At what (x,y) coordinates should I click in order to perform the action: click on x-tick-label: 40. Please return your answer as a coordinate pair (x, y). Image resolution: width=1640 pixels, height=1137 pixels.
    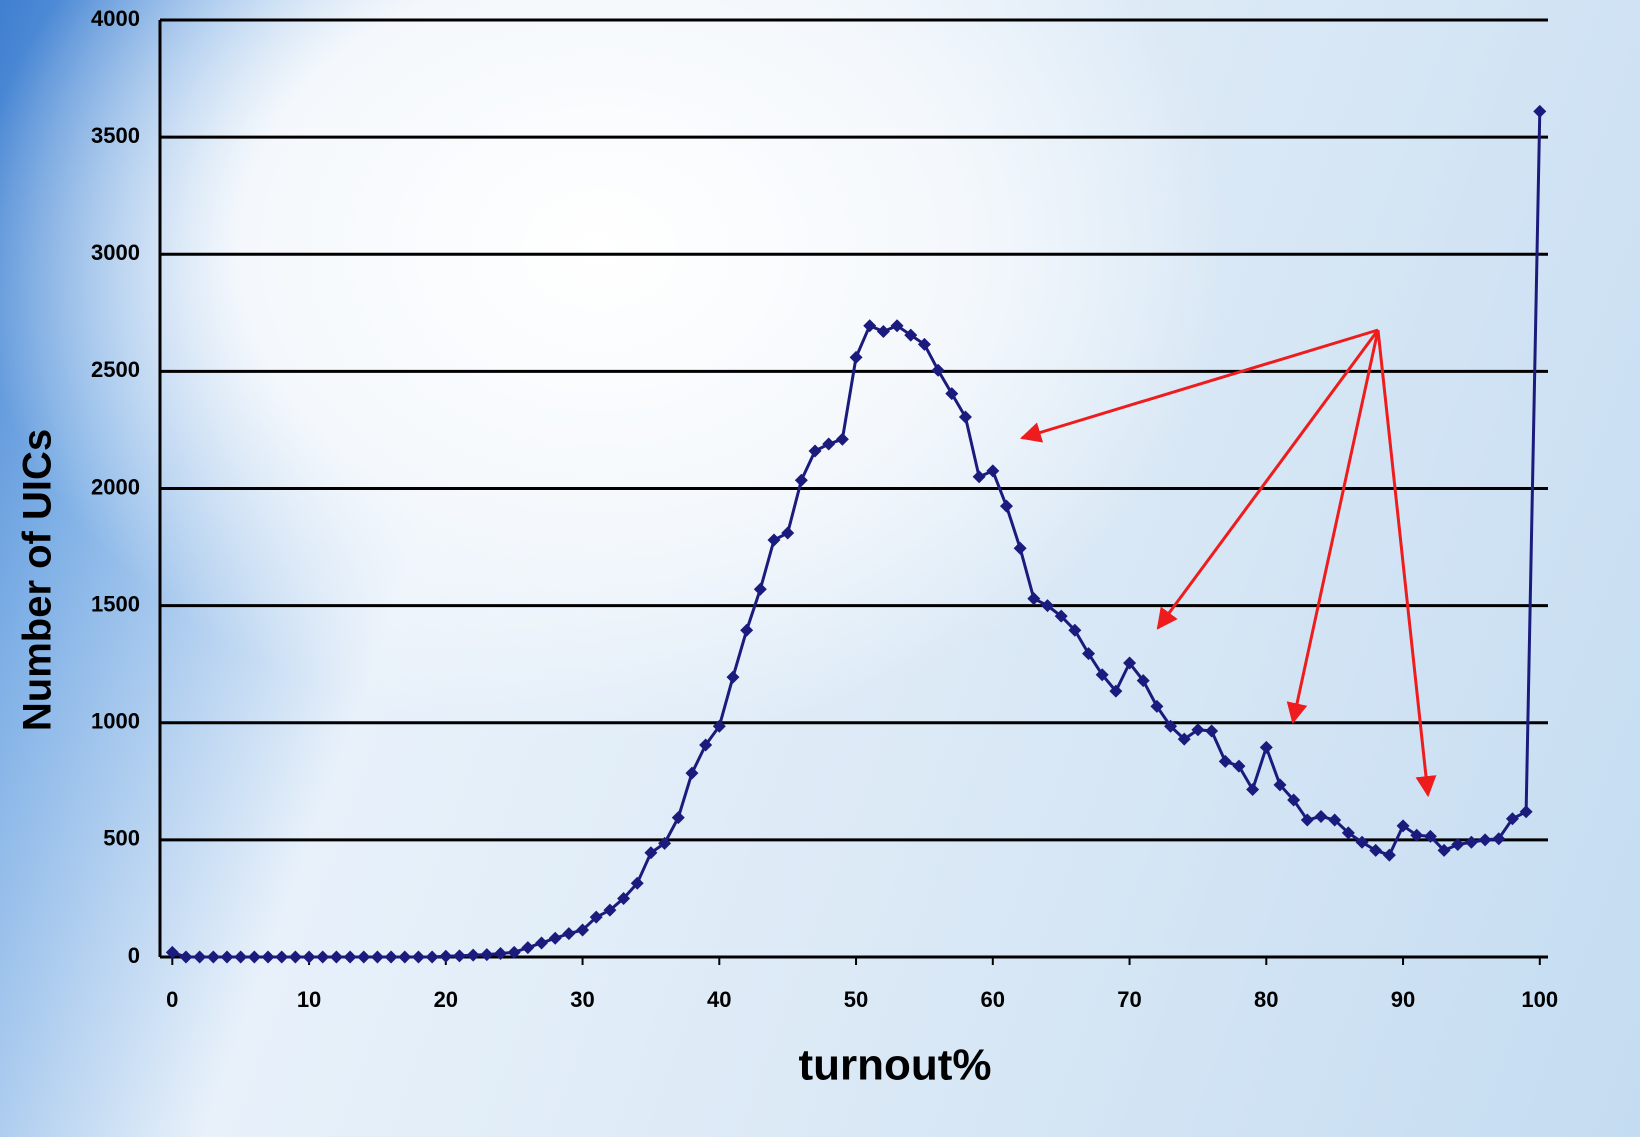
    Looking at the image, I should click on (719, 999).